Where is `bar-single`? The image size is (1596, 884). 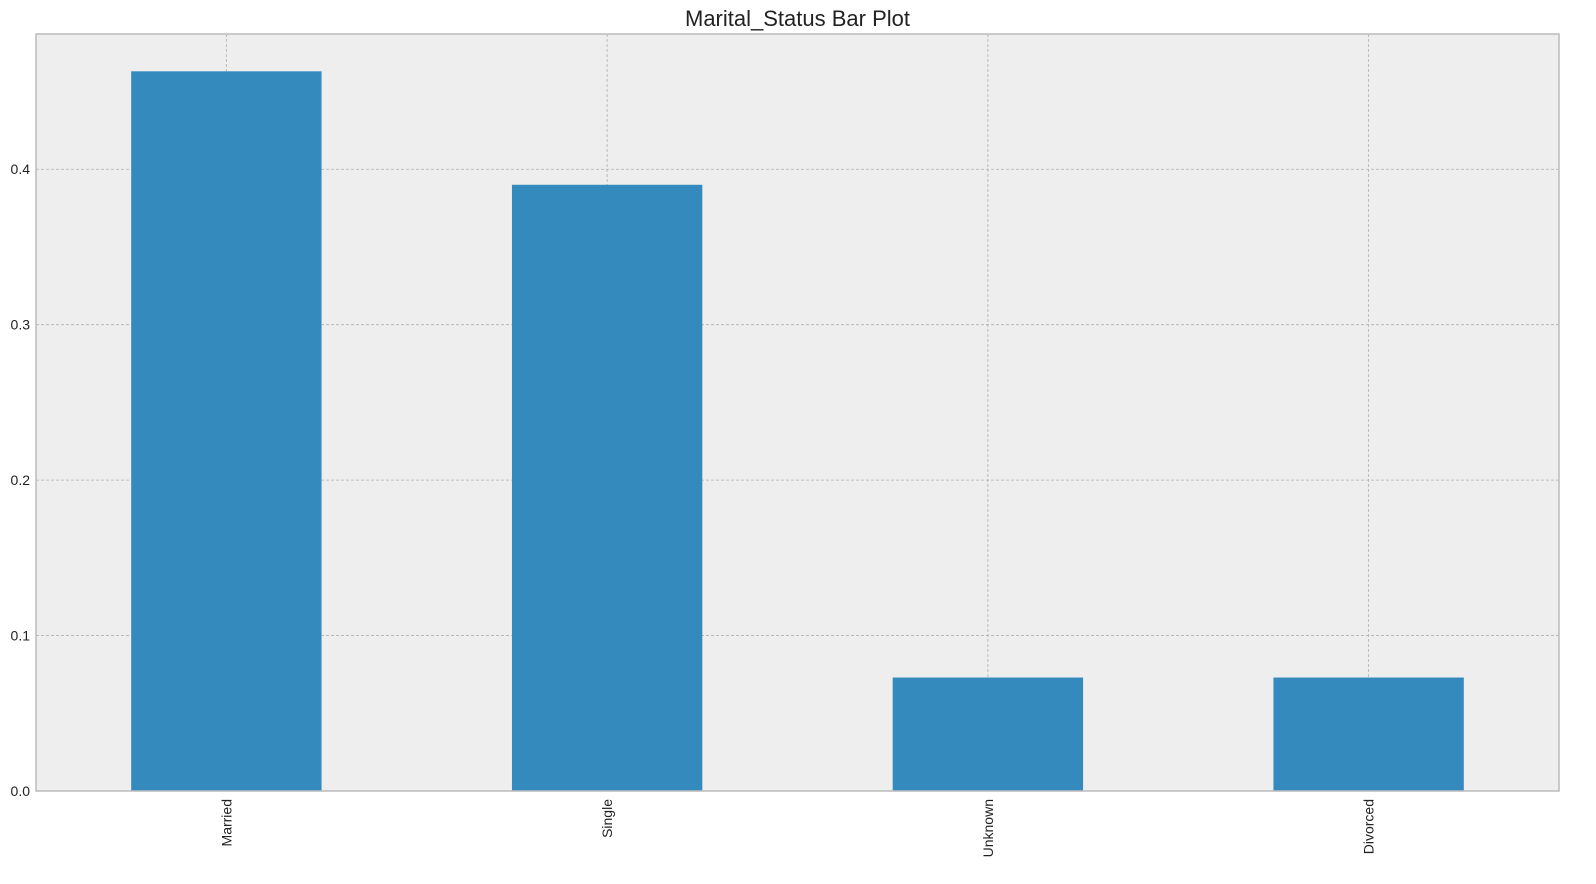
bar-single is located at coordinates (607, 488).